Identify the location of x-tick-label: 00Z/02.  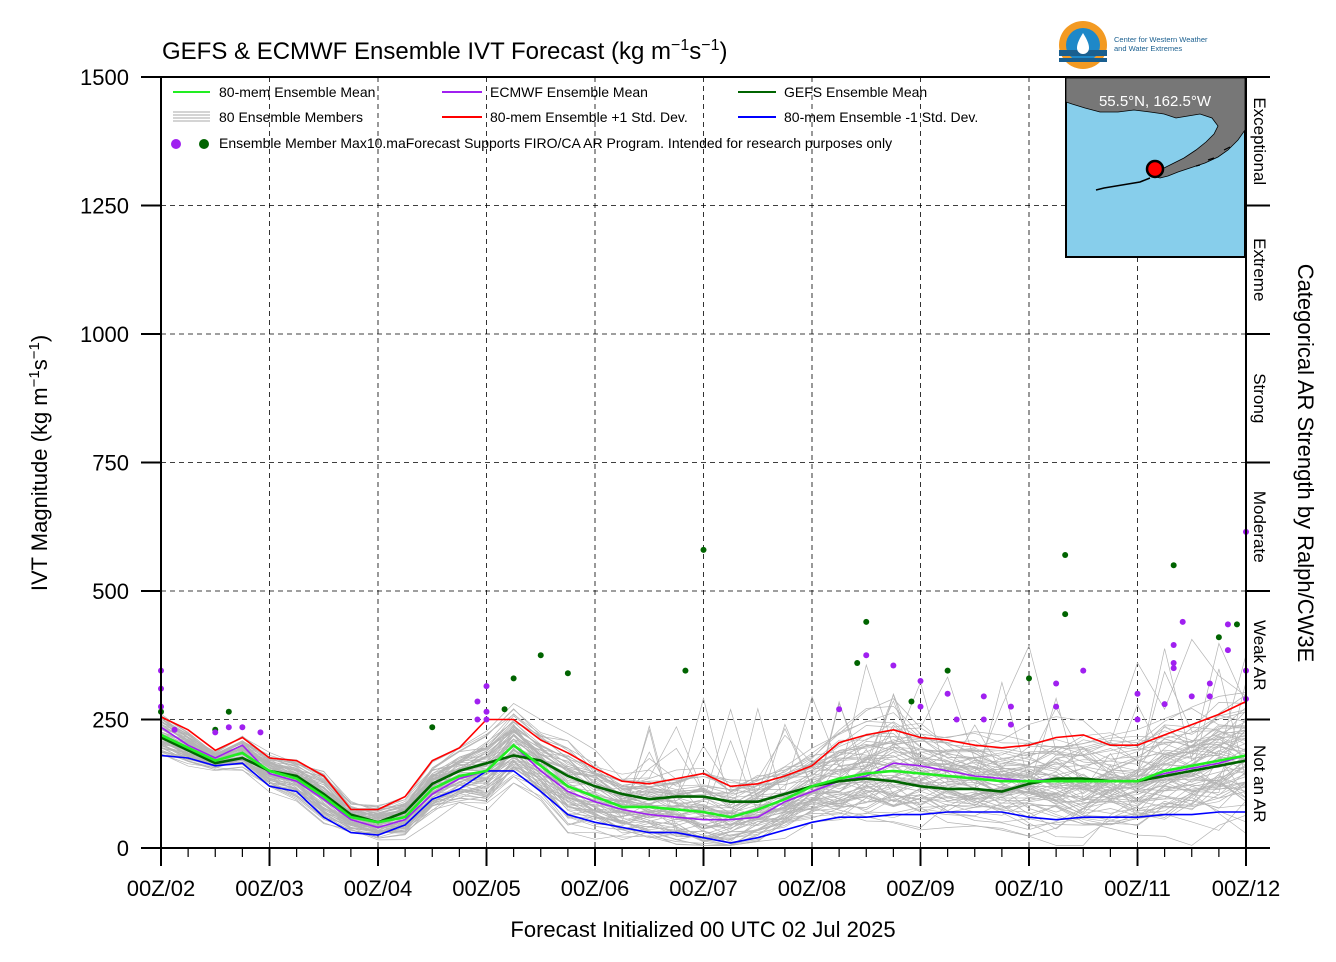
(161, 888).